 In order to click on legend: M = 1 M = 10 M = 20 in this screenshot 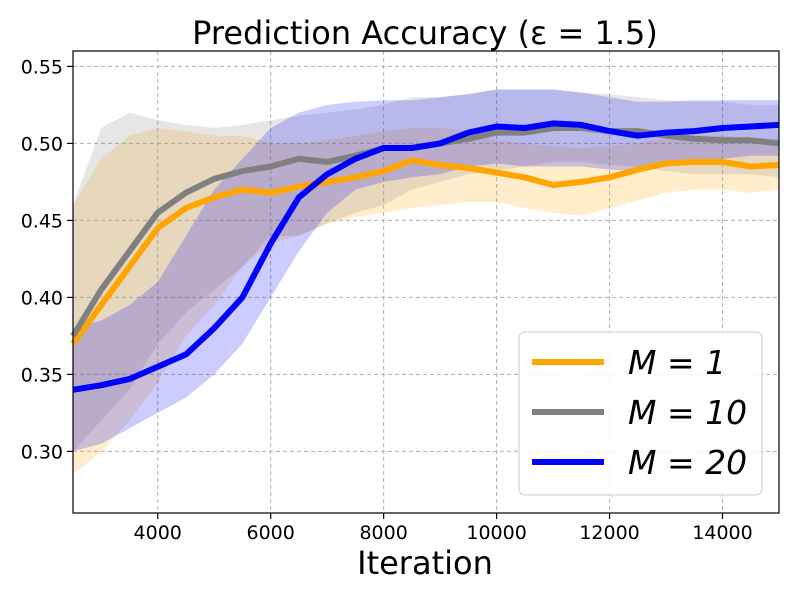, I will do `click(640, 413)`.